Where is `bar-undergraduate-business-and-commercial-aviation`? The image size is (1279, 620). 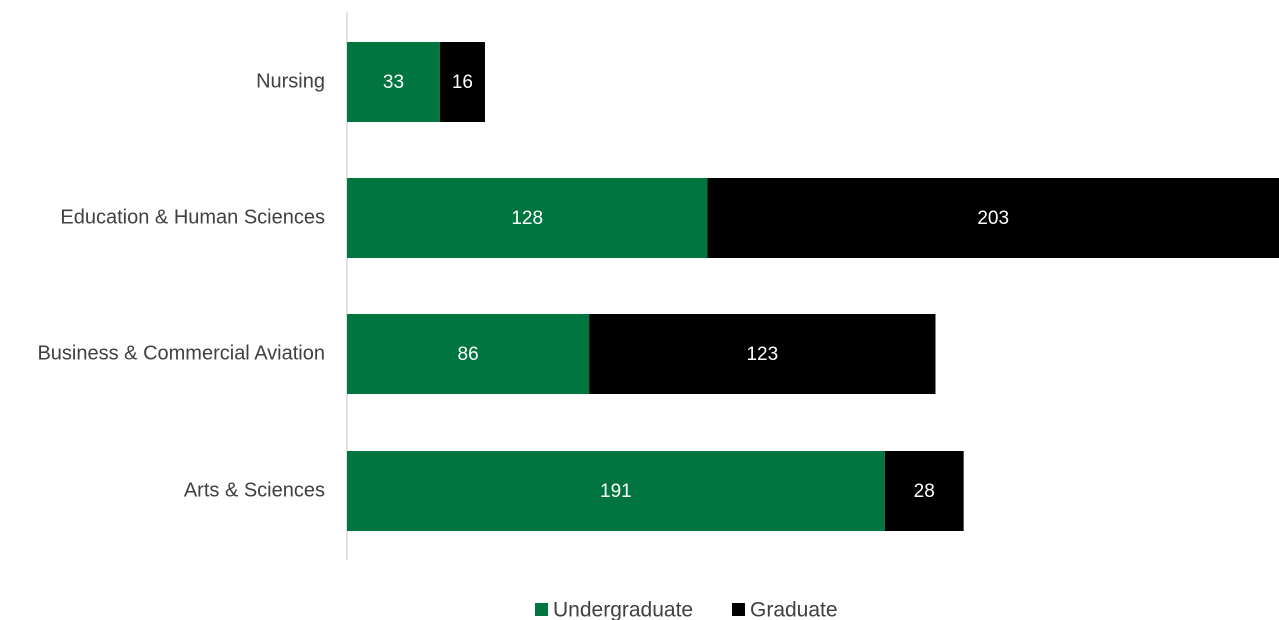
bar-undergraduate-business-and-commercial-aviation is located at coordinates (468, 354).